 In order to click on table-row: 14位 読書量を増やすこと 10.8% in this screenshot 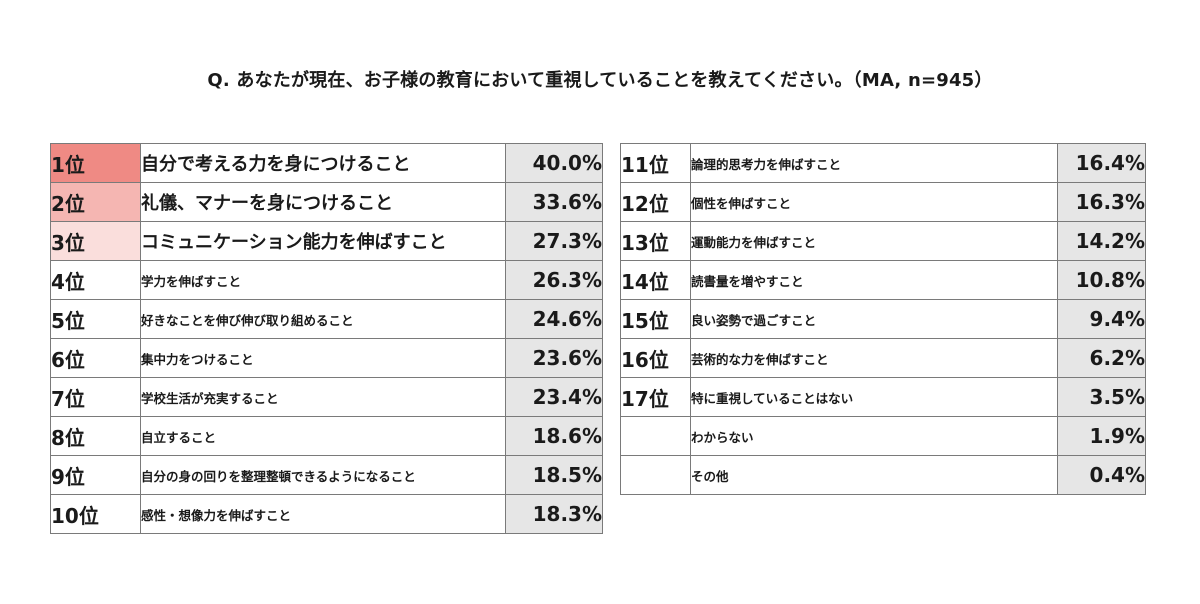, I will do `click(883, 280)`.